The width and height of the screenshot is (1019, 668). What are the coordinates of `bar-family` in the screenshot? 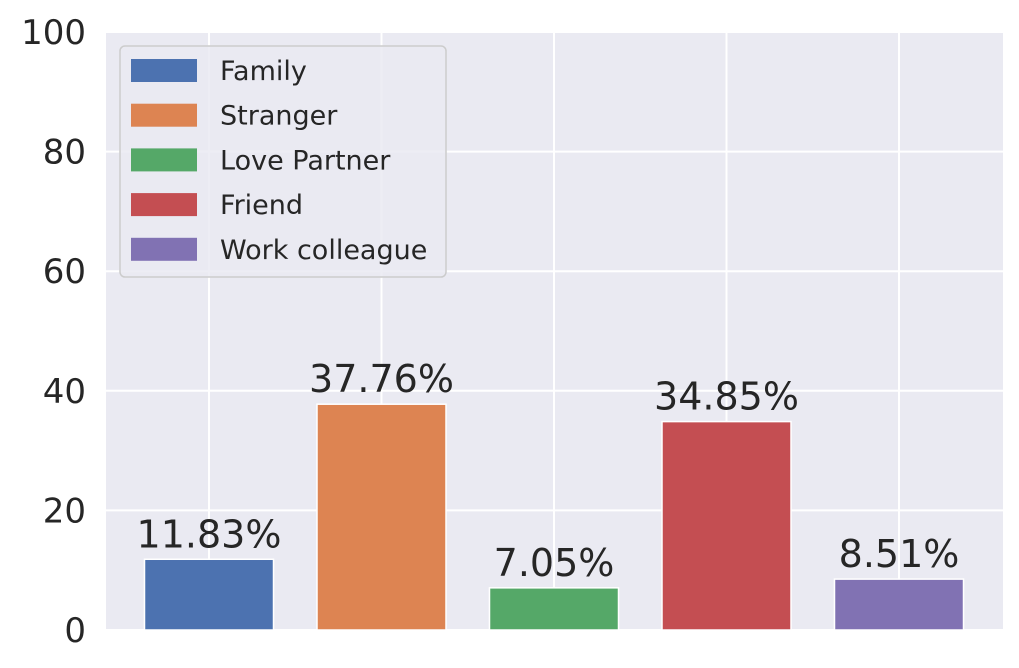 It's located at (209, 594).